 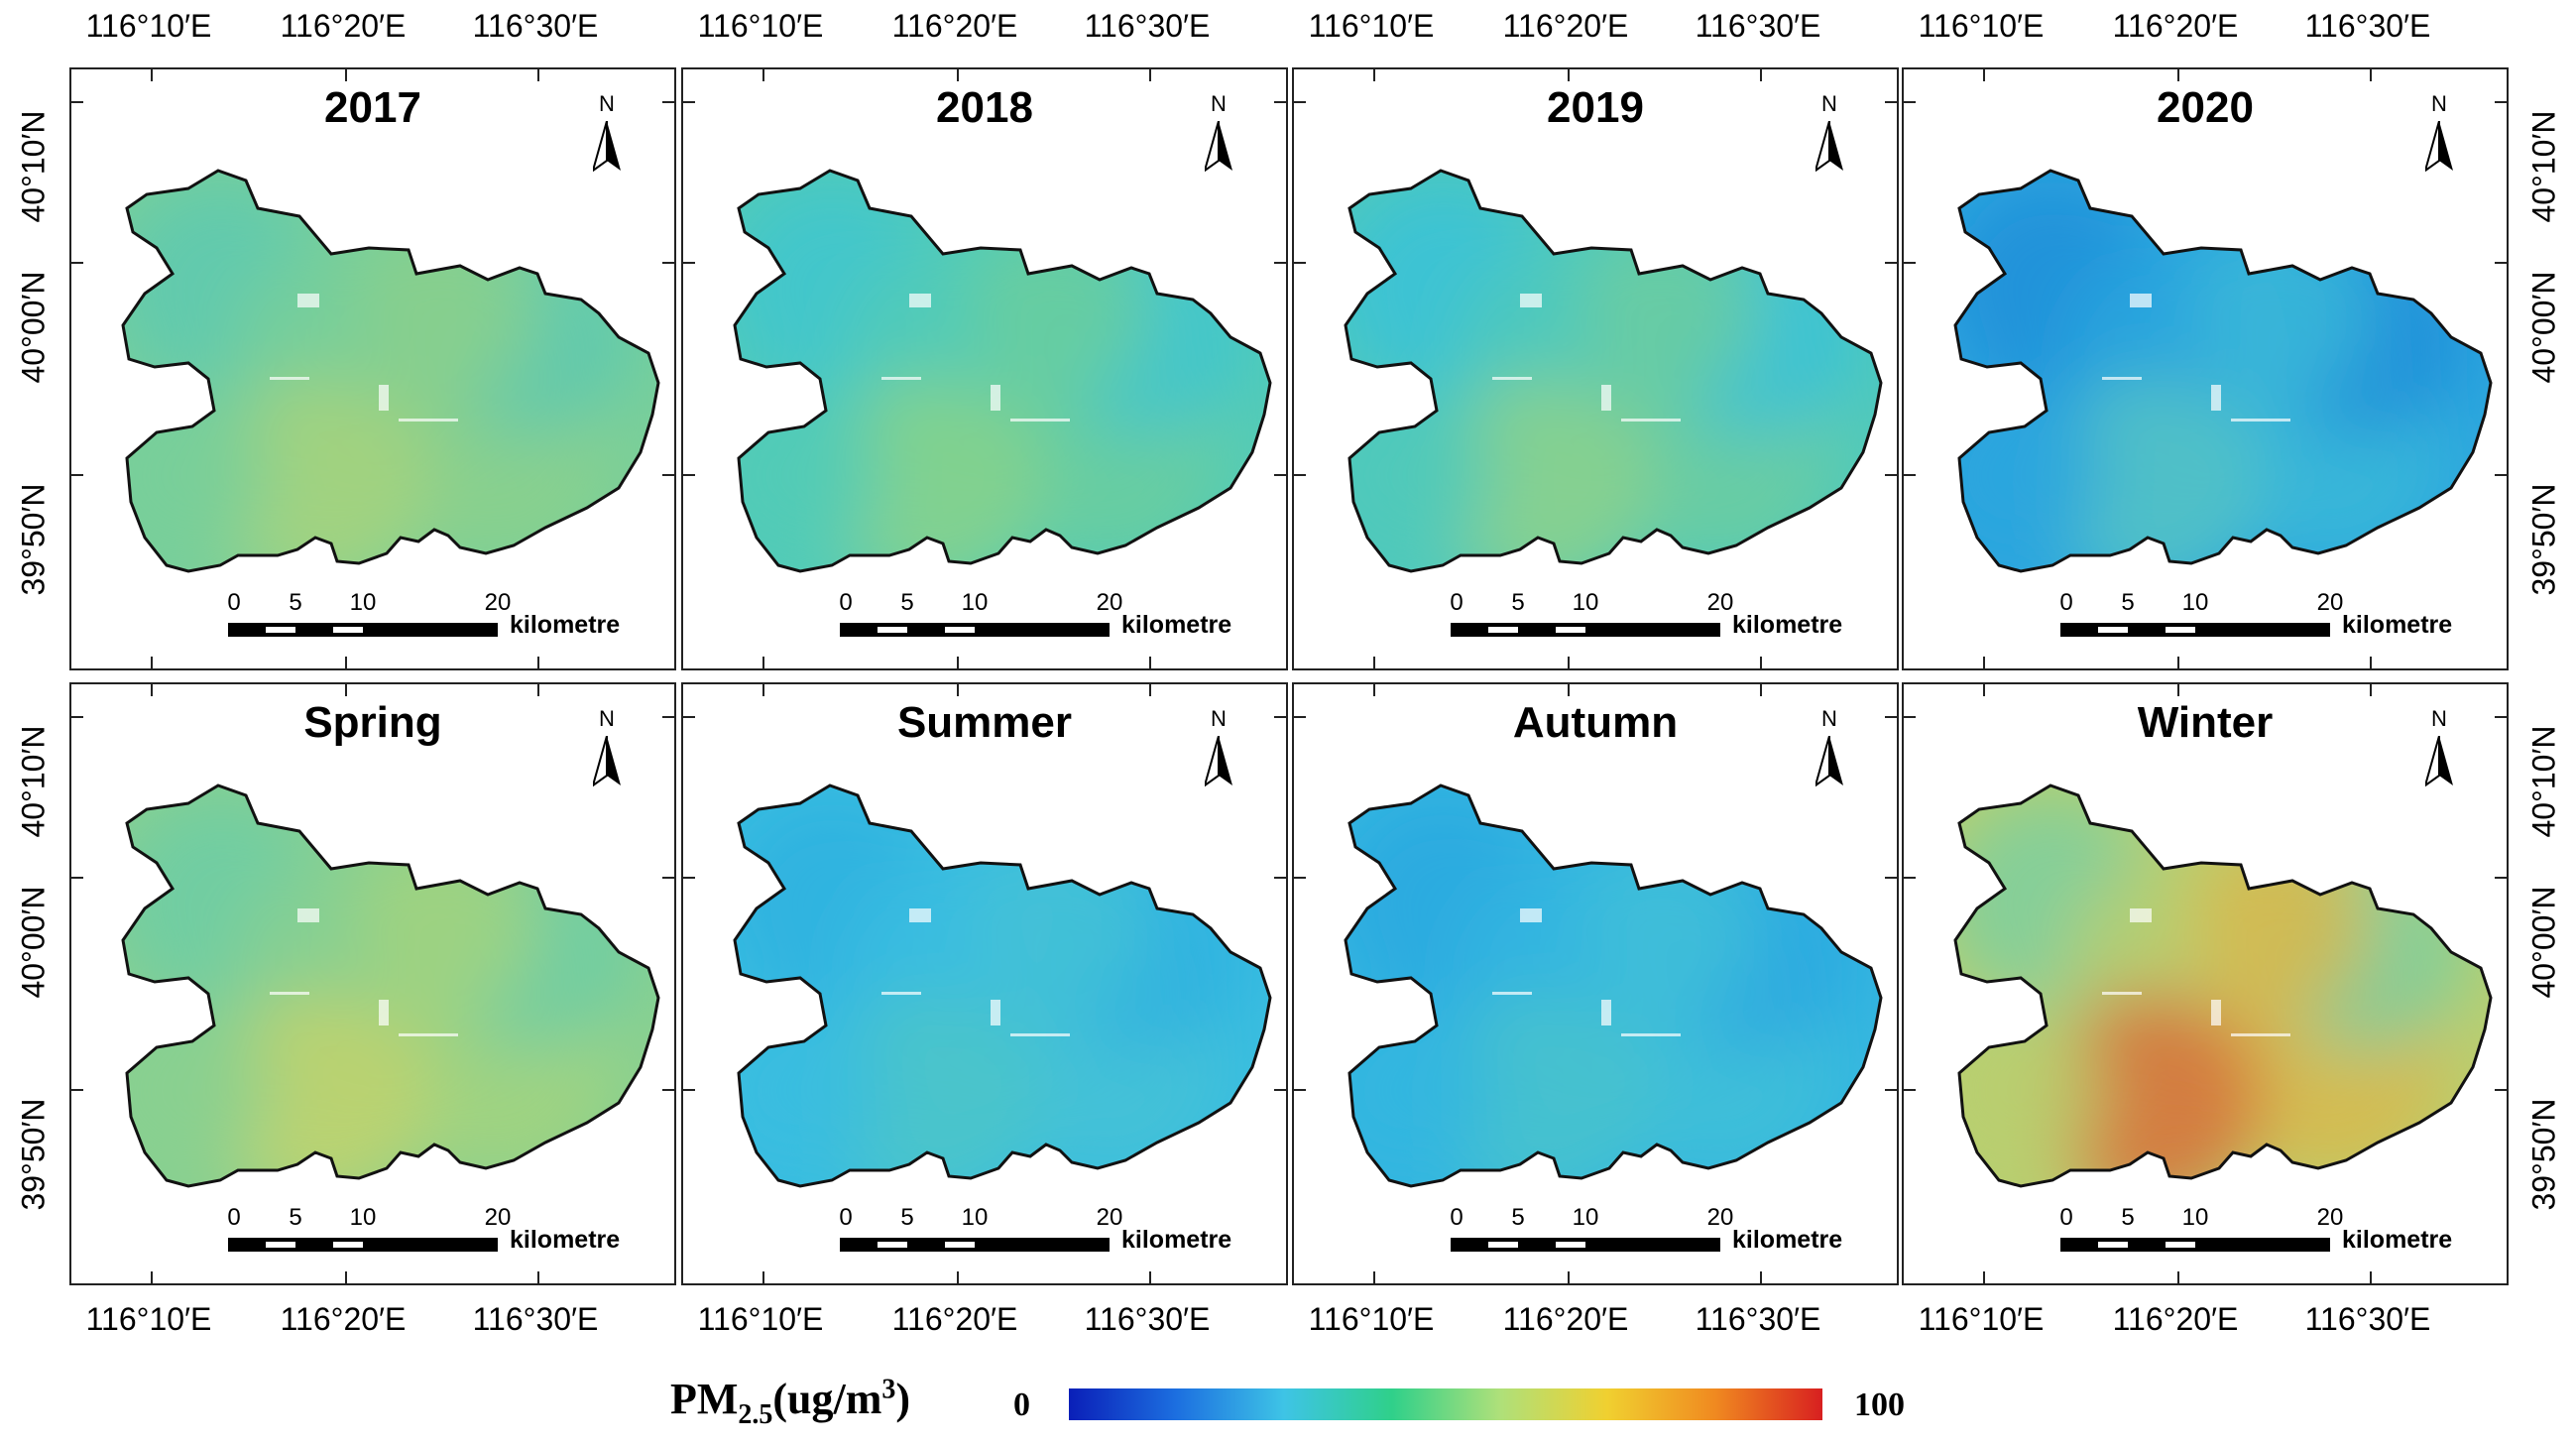 I want to click on region-boundary, so click(x=1613, y=986).